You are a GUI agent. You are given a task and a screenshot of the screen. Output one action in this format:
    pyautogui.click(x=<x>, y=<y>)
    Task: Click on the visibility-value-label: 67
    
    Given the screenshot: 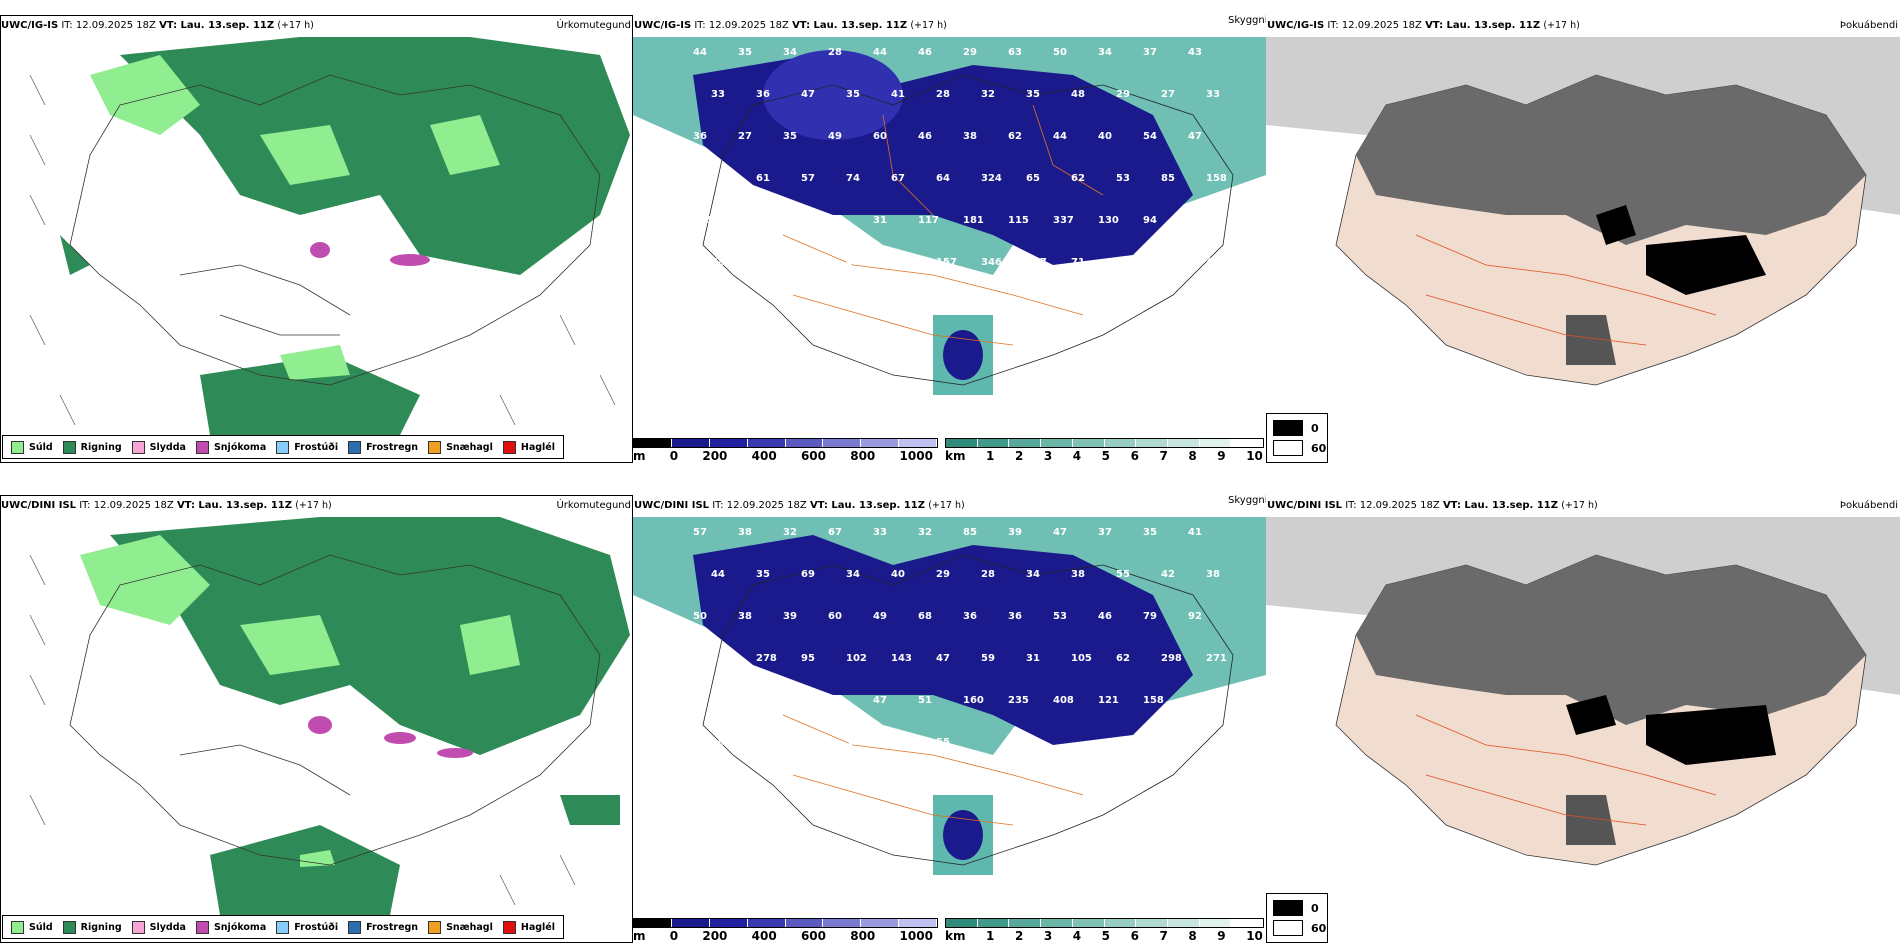 What is the action you would take?
    pyautogui.click(x=835, y=532)
    